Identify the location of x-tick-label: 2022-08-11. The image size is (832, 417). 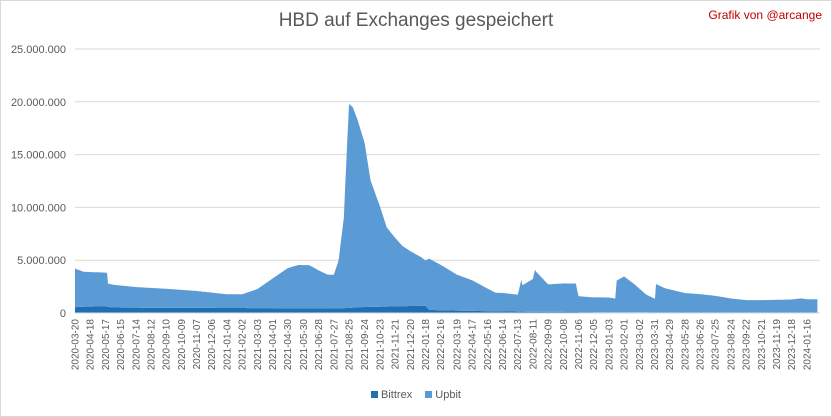
(533, 344).